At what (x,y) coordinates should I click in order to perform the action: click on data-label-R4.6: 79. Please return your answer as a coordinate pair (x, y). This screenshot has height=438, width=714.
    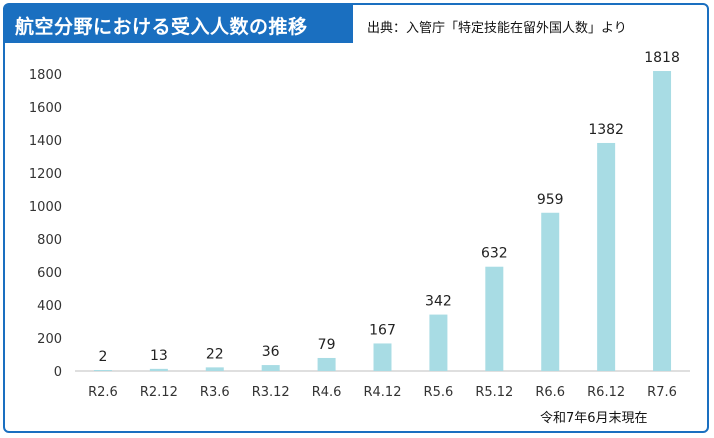
    Looking at the image, I should click on (327, 345).